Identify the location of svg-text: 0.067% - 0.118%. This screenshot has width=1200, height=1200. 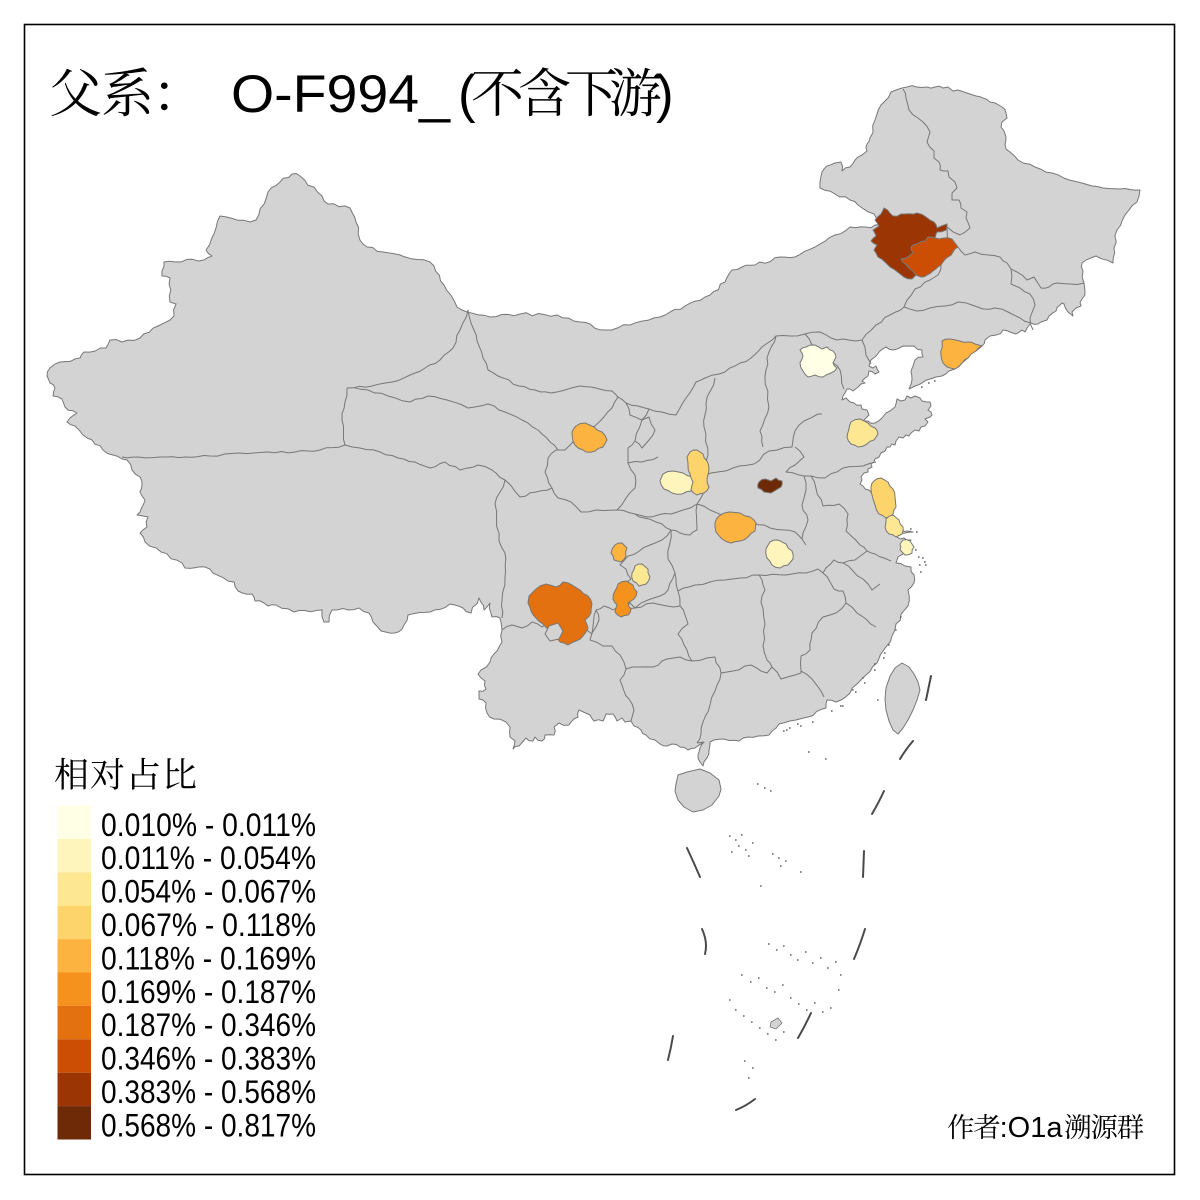
(208, 925).